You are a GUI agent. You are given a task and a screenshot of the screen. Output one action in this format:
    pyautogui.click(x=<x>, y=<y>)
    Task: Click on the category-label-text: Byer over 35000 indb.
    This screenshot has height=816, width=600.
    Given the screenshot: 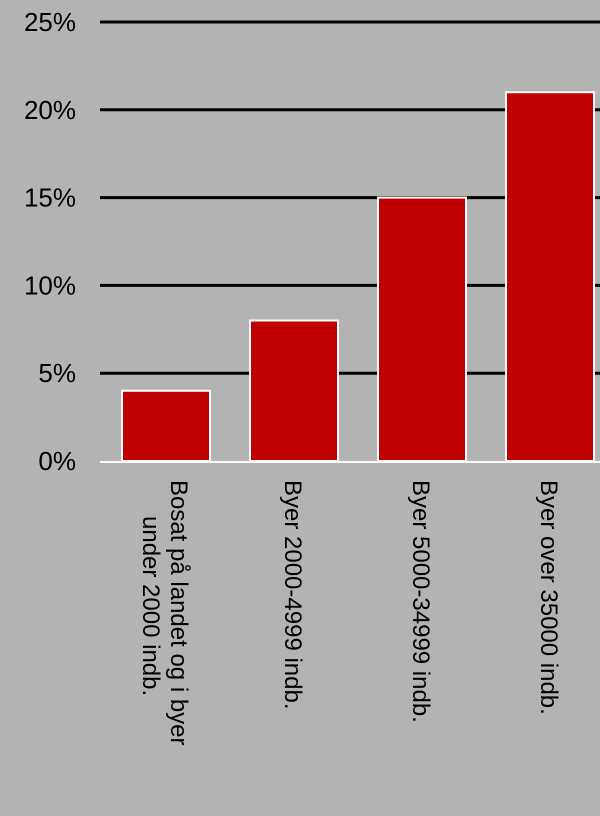 What is the action you would take?
    pyautogui.click(x=548, y=597)
    